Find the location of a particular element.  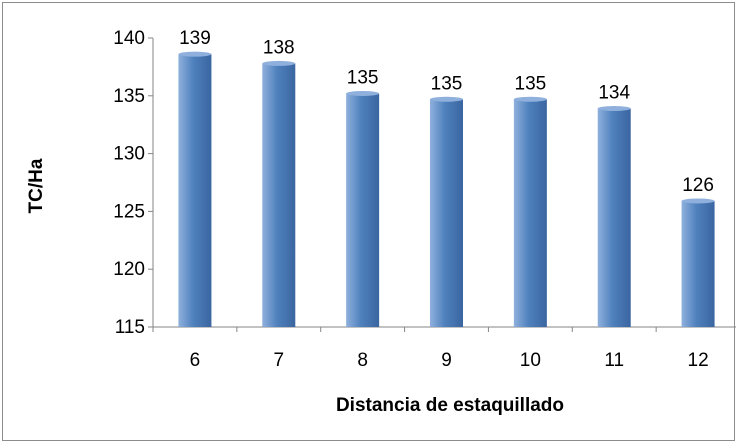

data-label: 126 is located at coordinates (698, 185).